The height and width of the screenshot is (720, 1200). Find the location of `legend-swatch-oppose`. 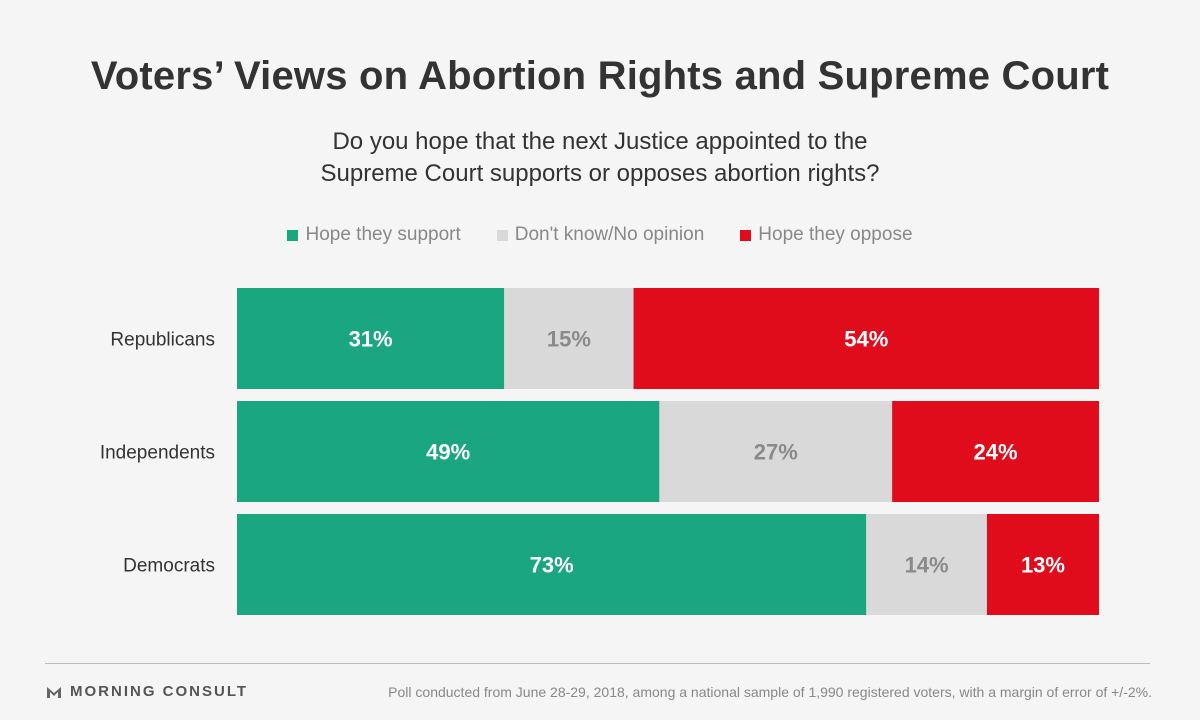

legend-swatch-oppose is located at coordinates (746, 235).